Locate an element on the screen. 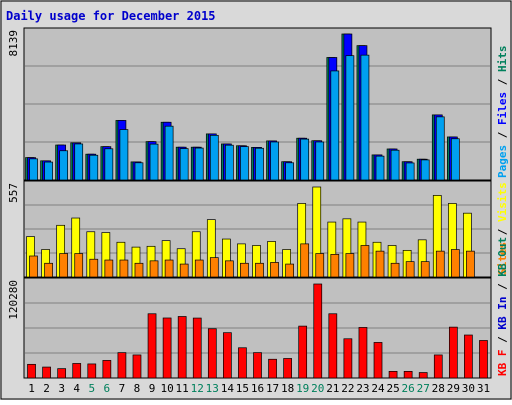 The image size is (512, 405). day-label-4: 4 is located at coordinates (76, 388).